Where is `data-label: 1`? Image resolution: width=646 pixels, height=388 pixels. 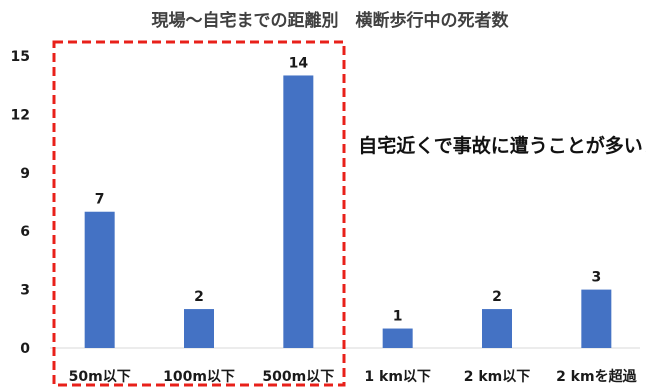 data-label: 1 is located at coordinates (398, 317).